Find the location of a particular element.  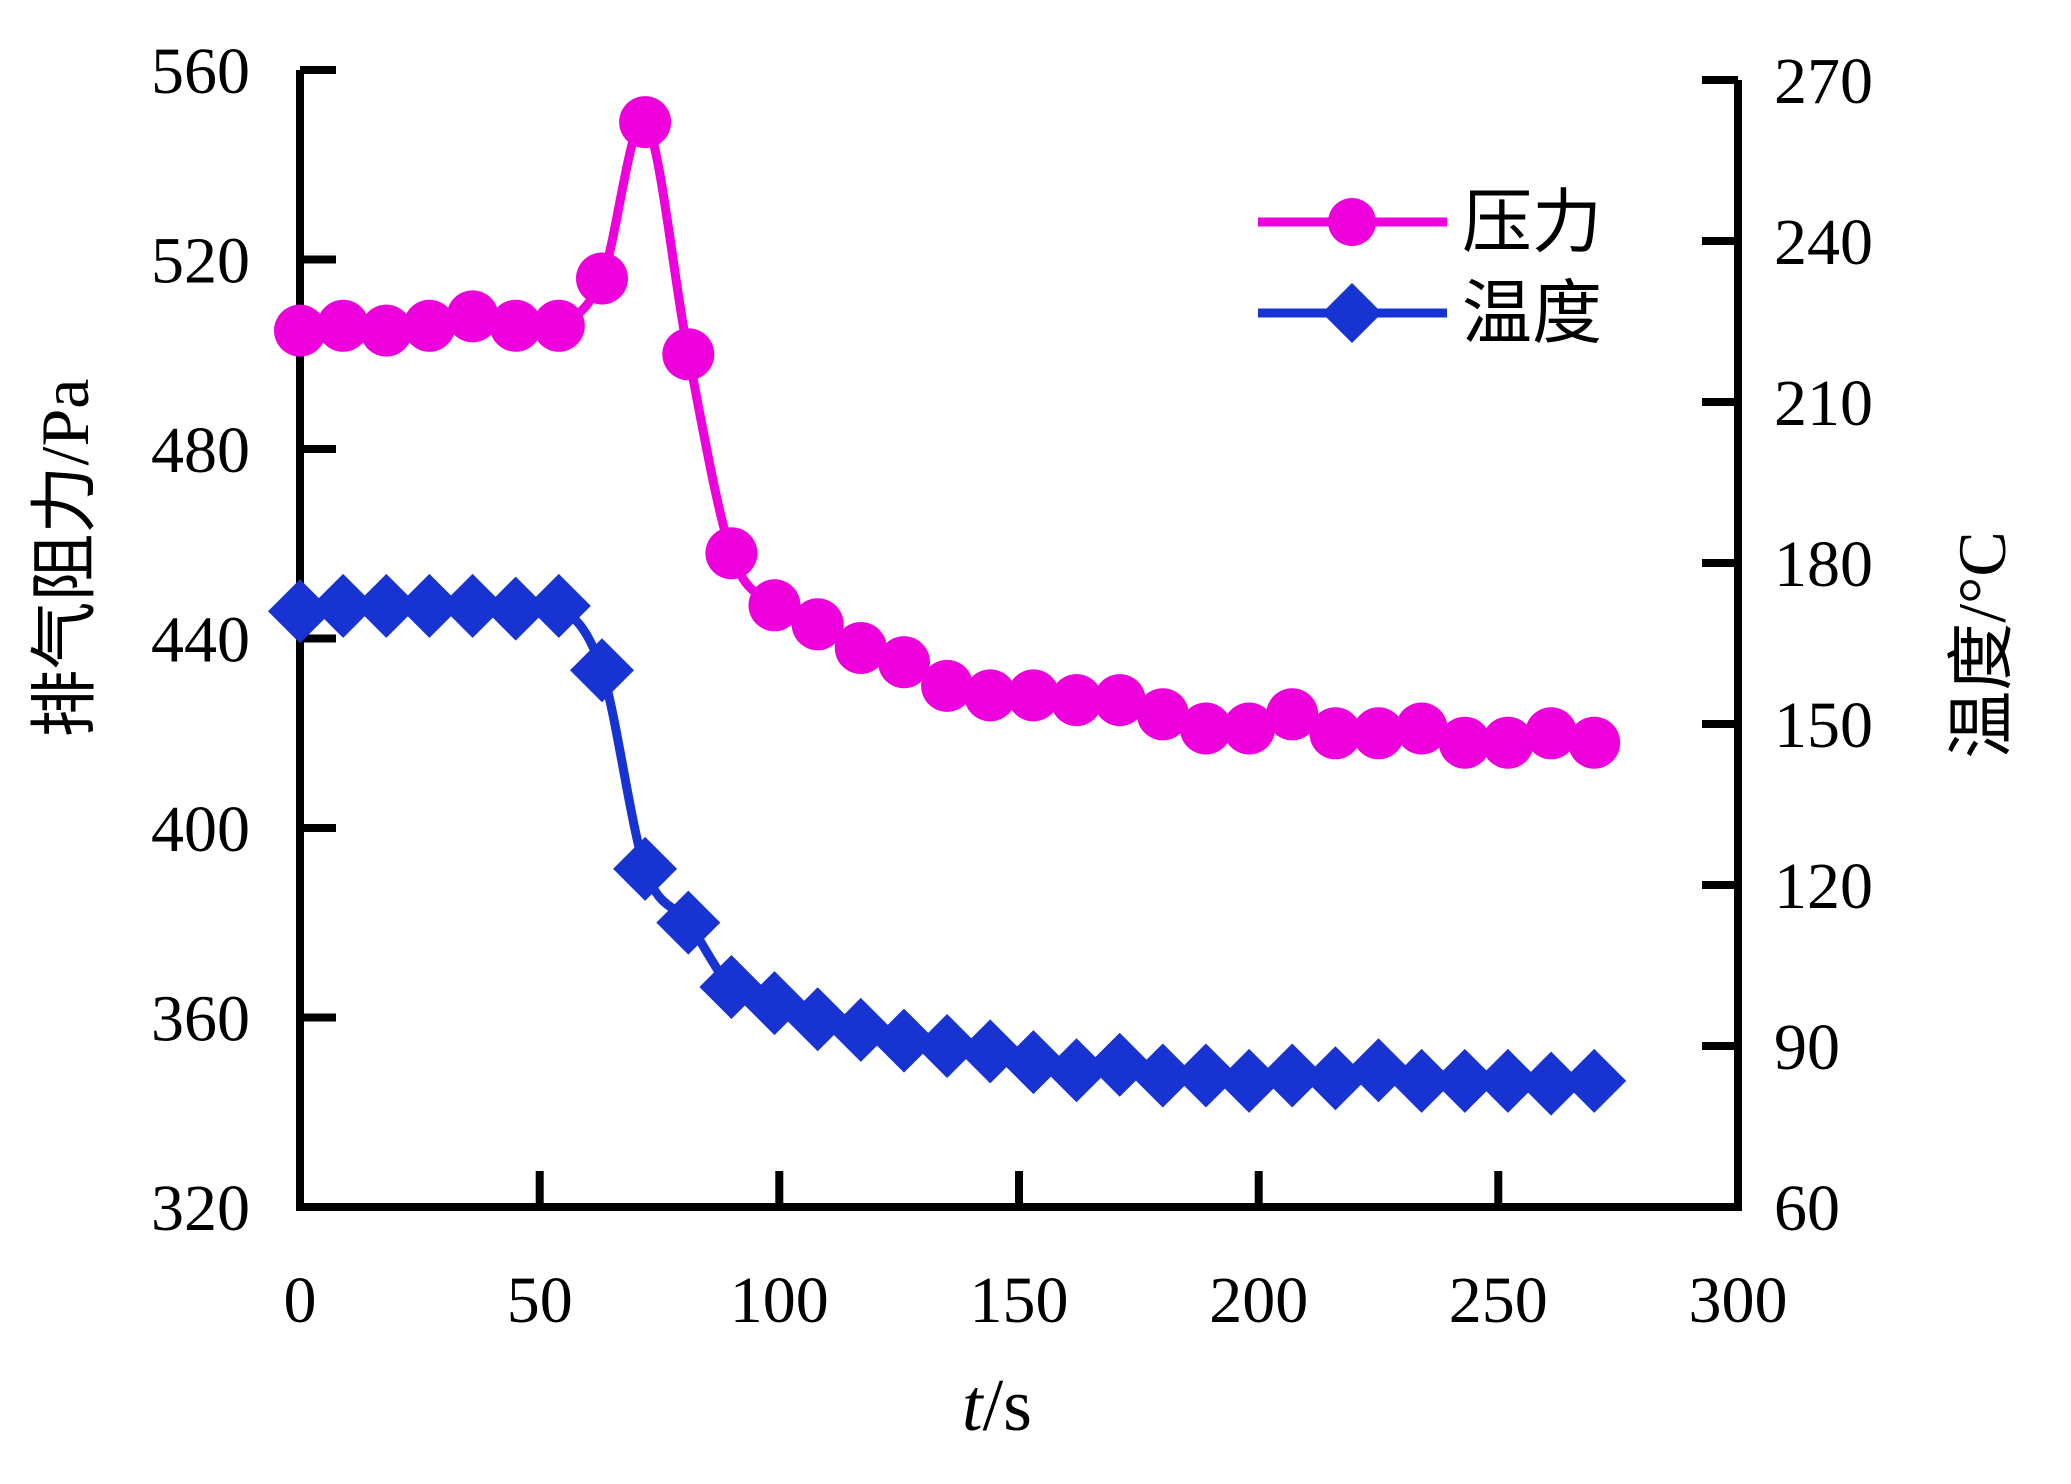

y-axis-right-tick-label: 150 is located at coordinates (1823, 725).